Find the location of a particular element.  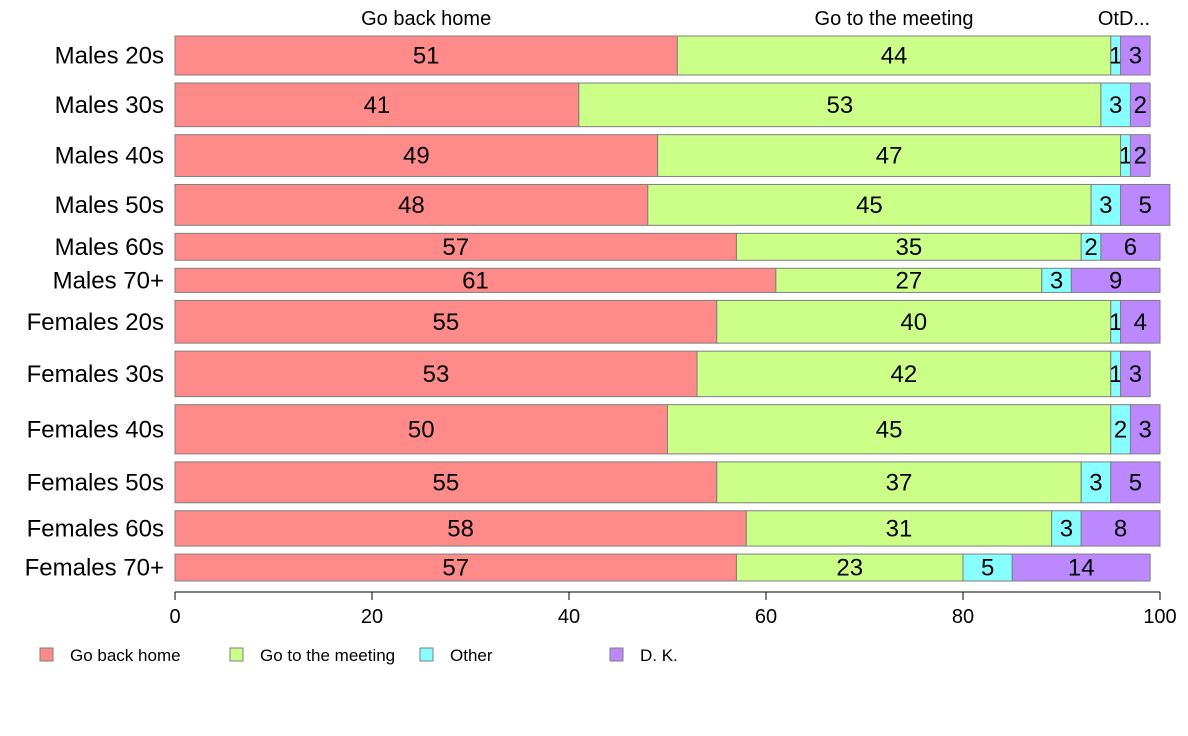

top-label: Go back home is located at coordinates (426, 19).